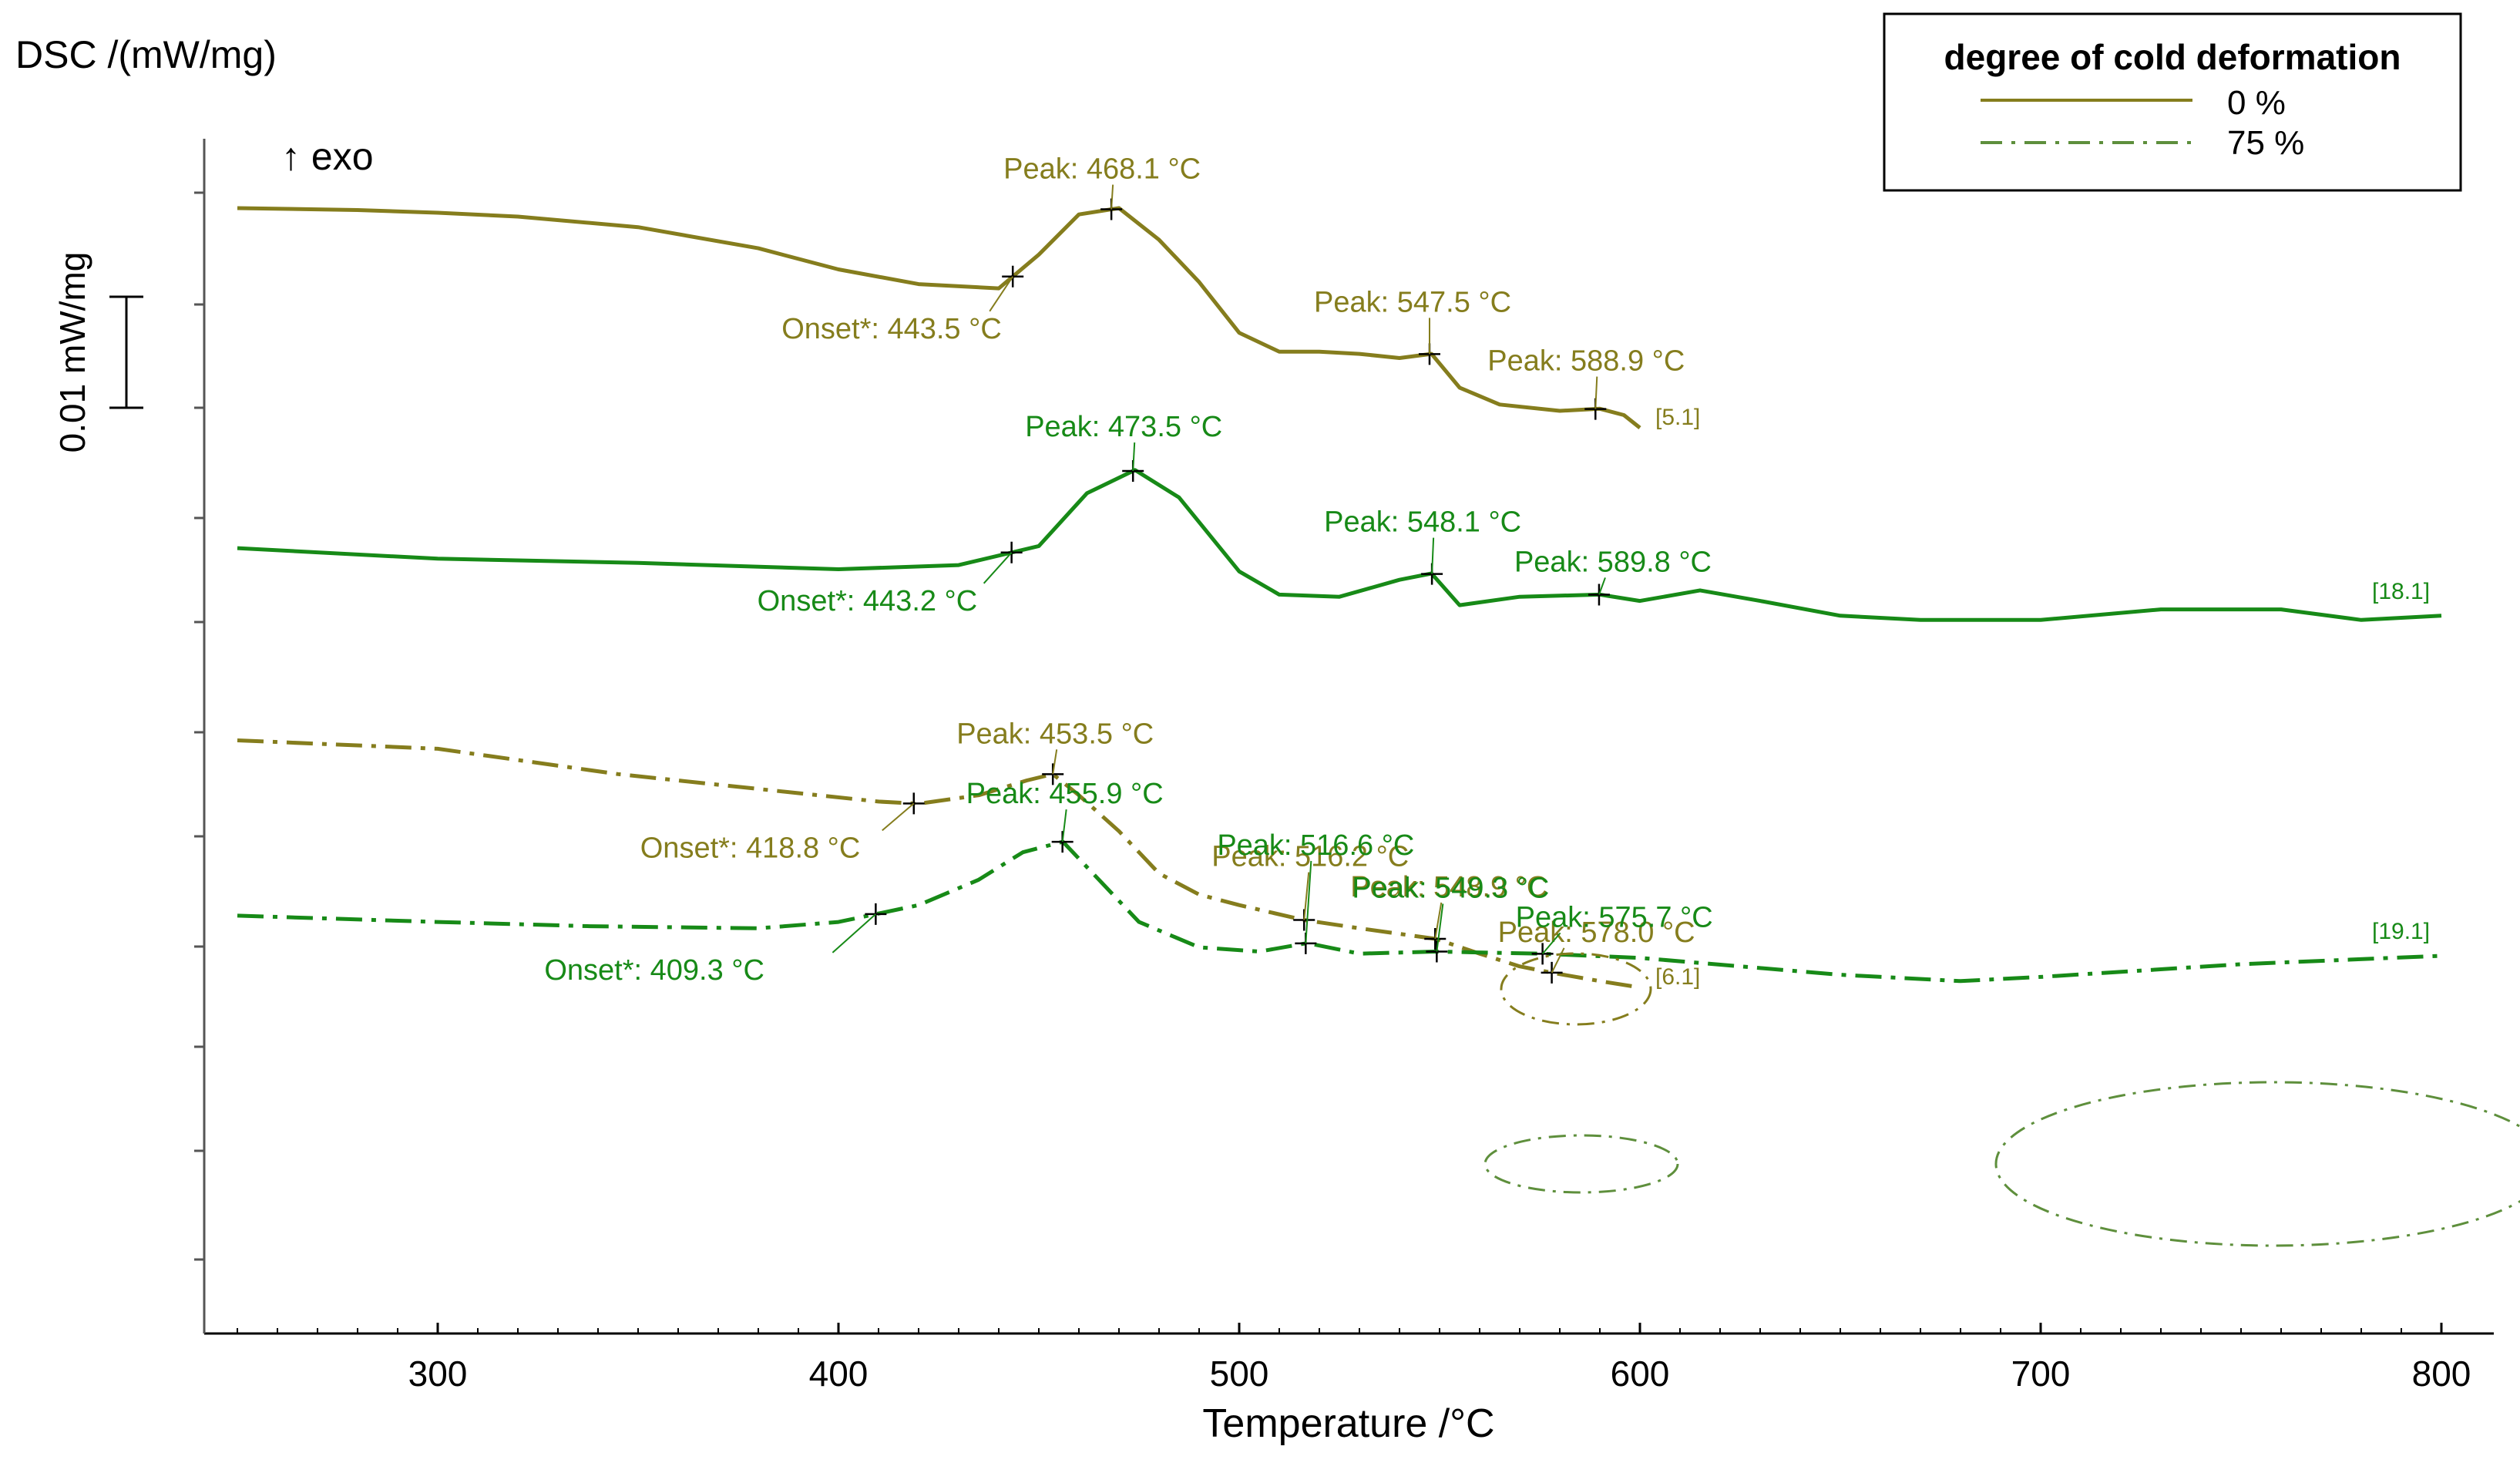  I want to click on series-end-label: [18.1], so click(2401, 591).